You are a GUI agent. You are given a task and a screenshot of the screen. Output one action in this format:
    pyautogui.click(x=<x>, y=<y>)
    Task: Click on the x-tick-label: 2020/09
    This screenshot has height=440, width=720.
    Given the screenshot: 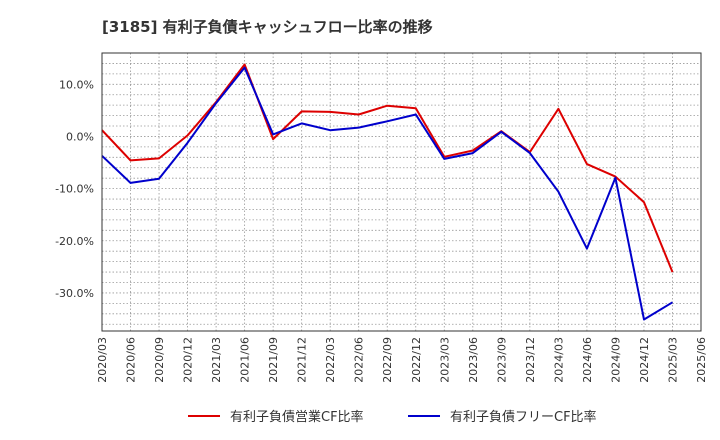 What is the action you would take?
    pyautogui.click(x=159, y=360)
    